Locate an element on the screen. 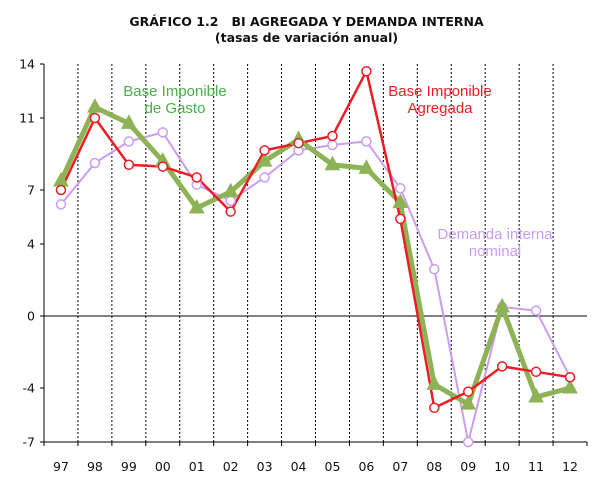 The height and width of the screenshot is (496, 613). x-tick-label: 99 is located at coordinates (129, 466).